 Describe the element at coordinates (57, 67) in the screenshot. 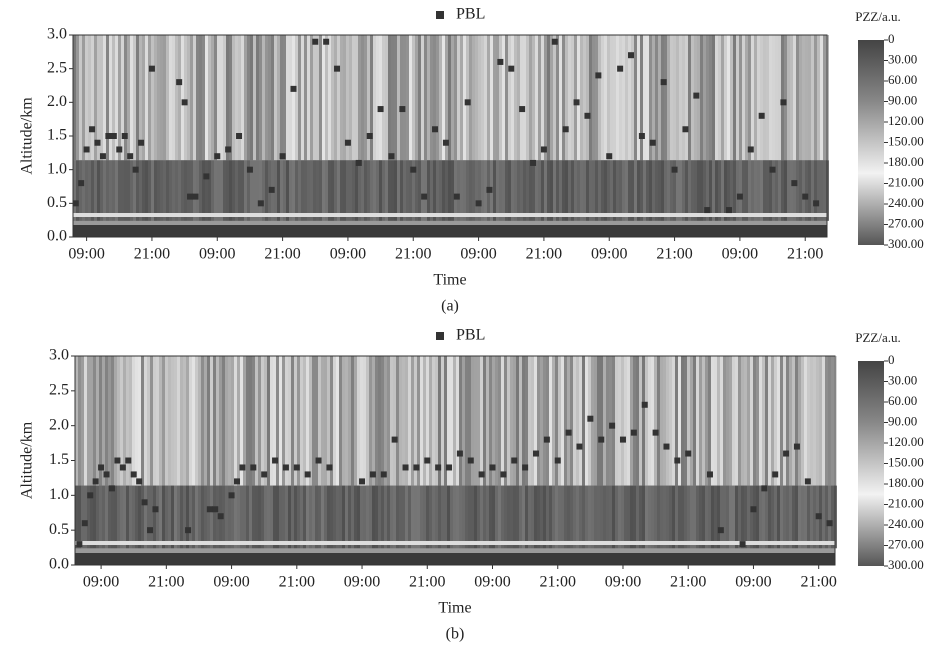

I see `y-tick-label: 2.5` at that location.